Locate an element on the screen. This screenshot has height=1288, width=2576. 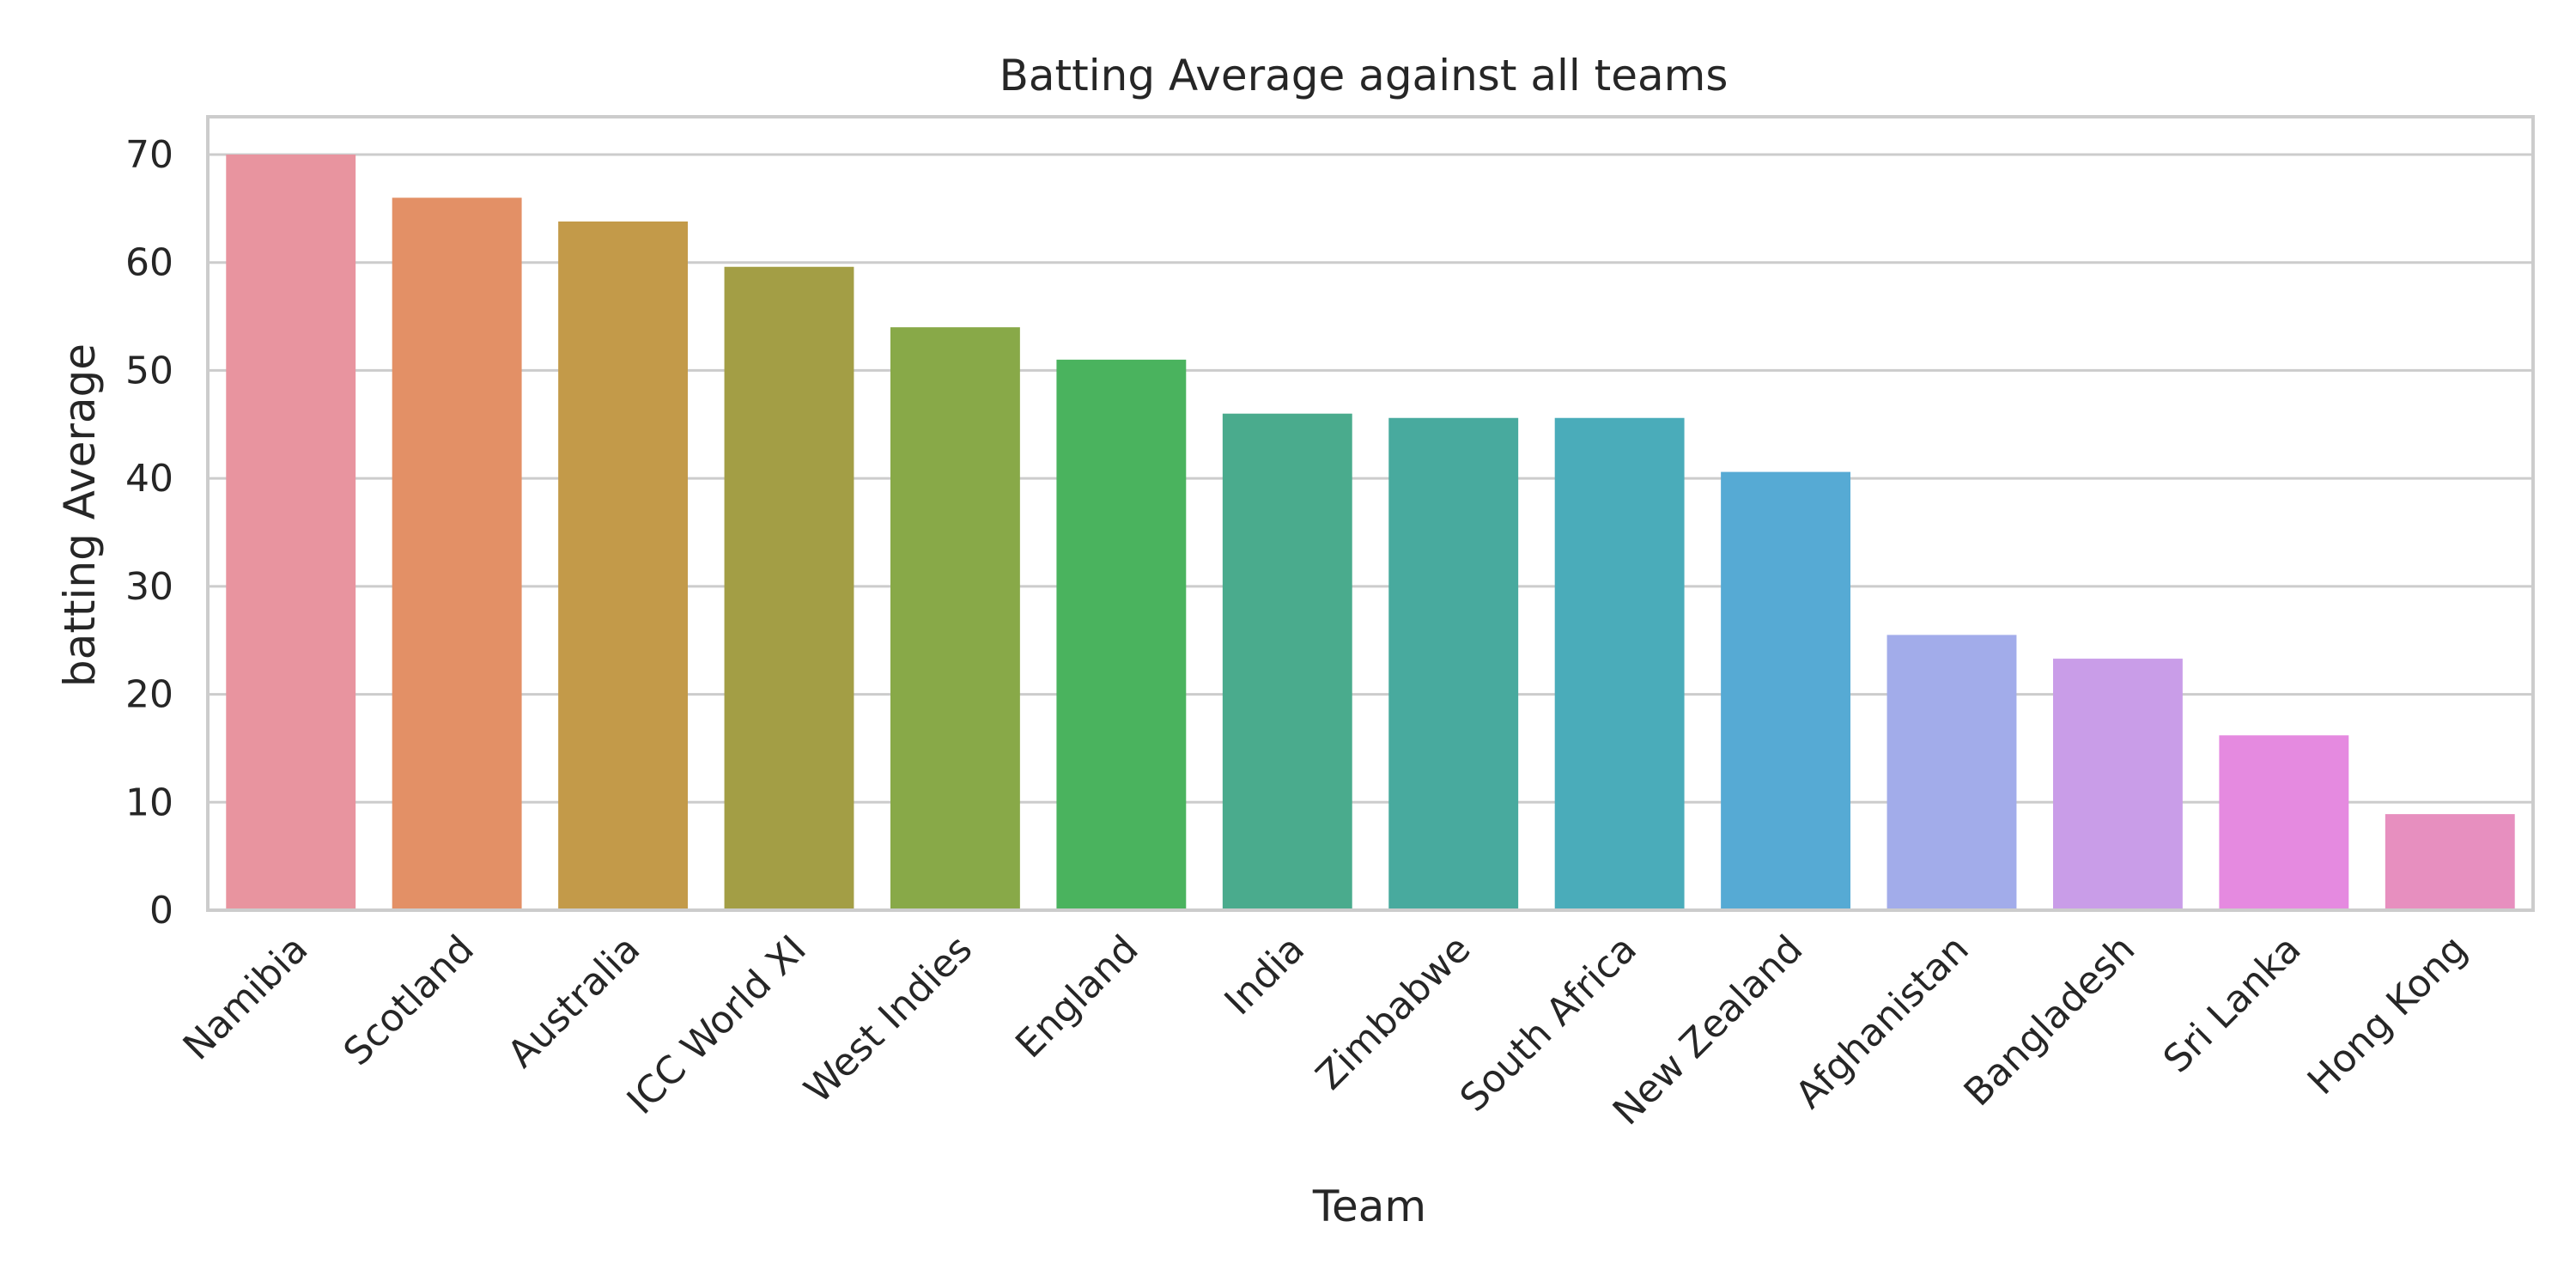
x-tick-label: Namibia is located at coordinates (246, 998).